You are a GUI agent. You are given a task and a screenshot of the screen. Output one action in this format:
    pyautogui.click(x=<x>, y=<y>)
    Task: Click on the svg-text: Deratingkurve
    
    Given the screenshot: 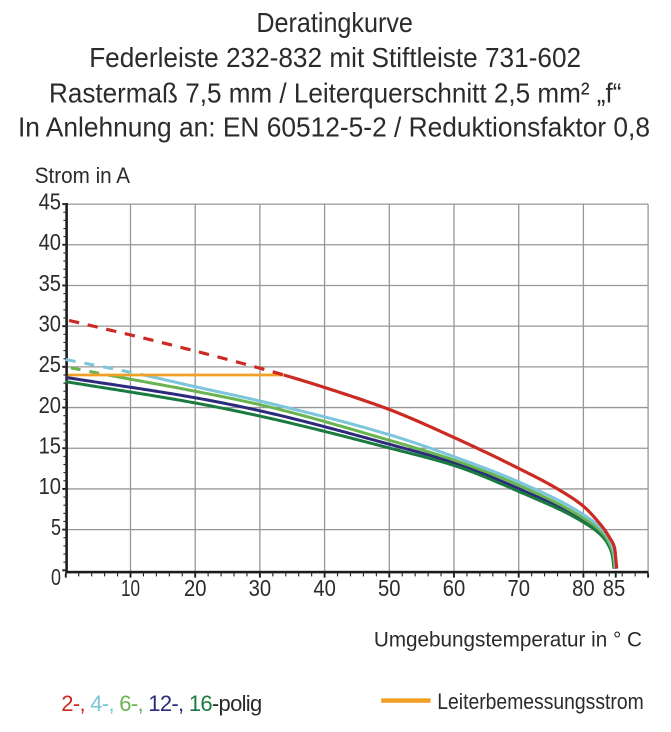 What is the action you would take?
    pyautogui.click(x=334, y=22)
    